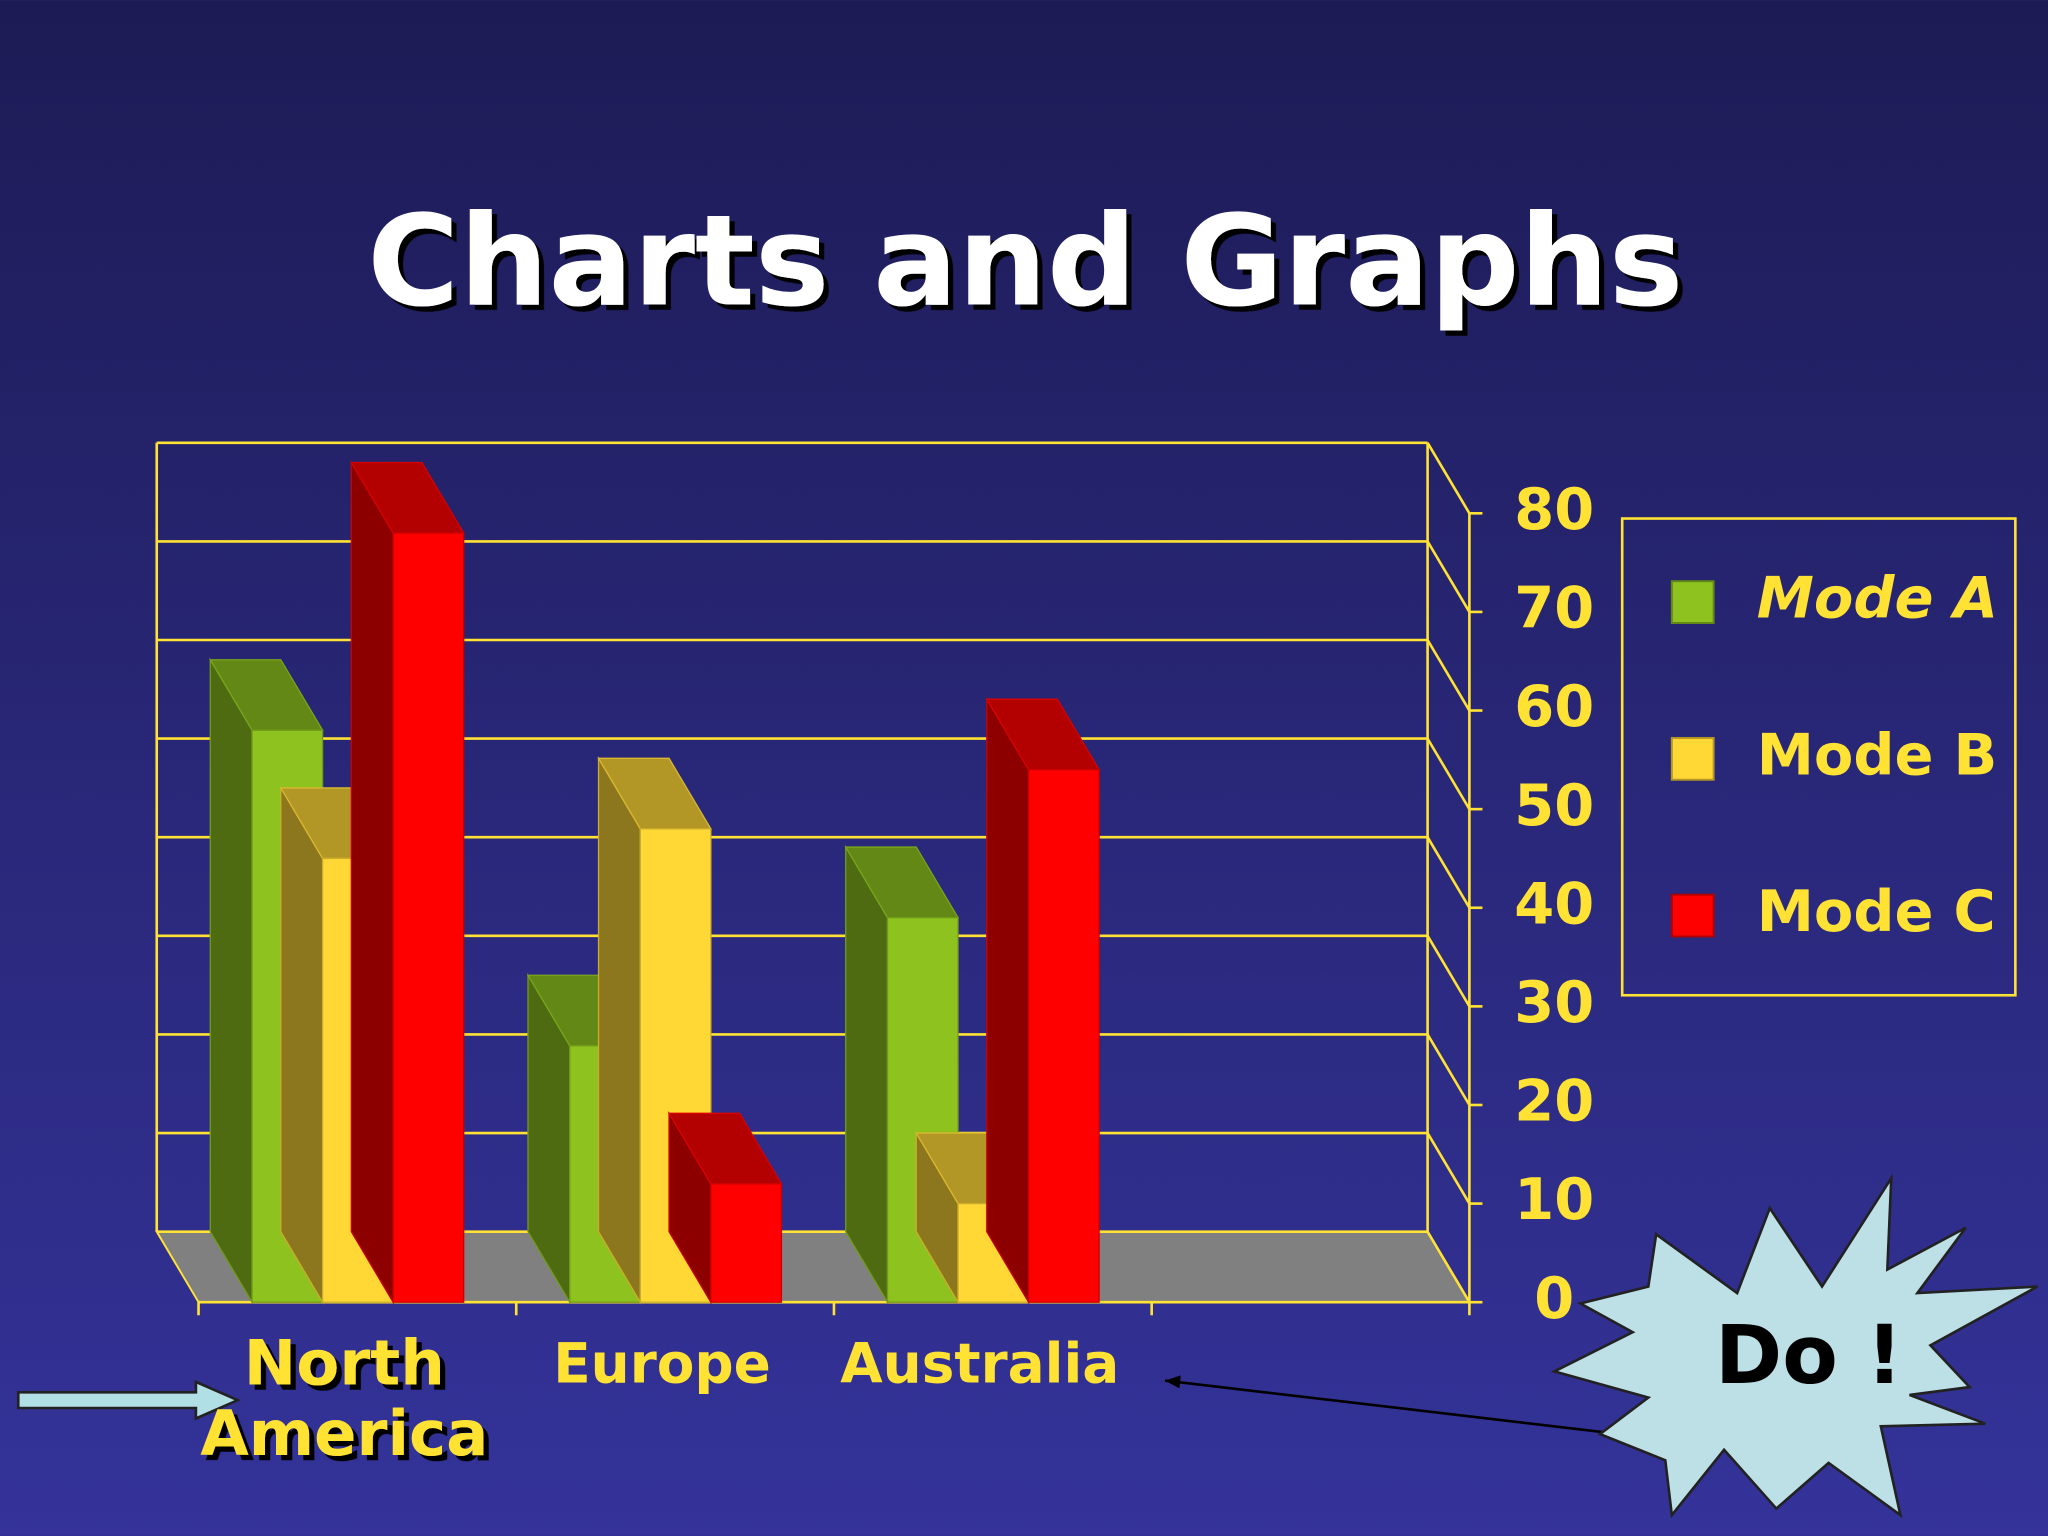  I want to click on x-tick-label: Australia, so click(979, 1364).